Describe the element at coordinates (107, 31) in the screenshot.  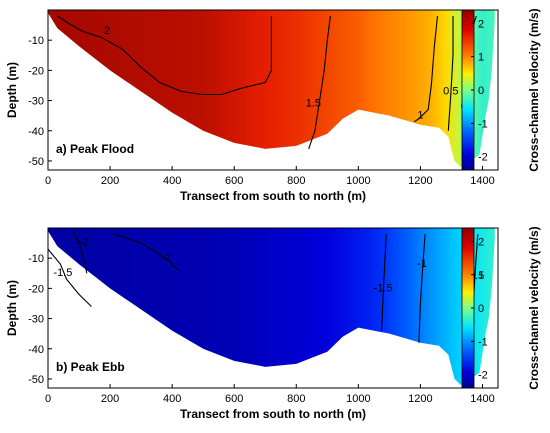
I see `contour-label: 2` at that location.